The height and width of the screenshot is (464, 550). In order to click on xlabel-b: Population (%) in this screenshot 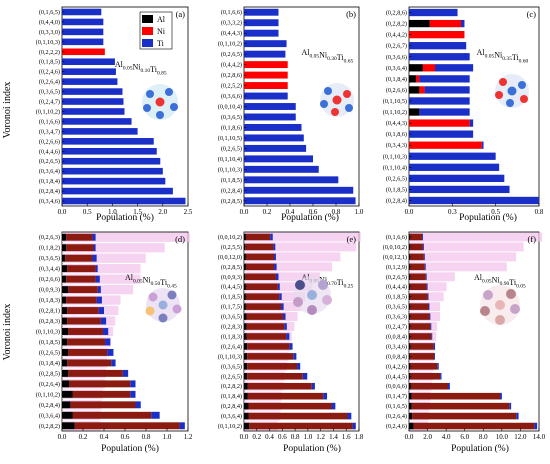, I will do `click(310, 217)`.